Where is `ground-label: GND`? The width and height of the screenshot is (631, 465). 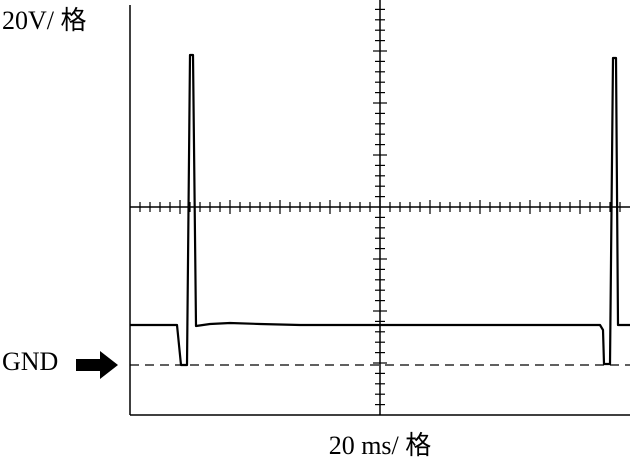 ground-label: GND is located at coordinates (30, 361).